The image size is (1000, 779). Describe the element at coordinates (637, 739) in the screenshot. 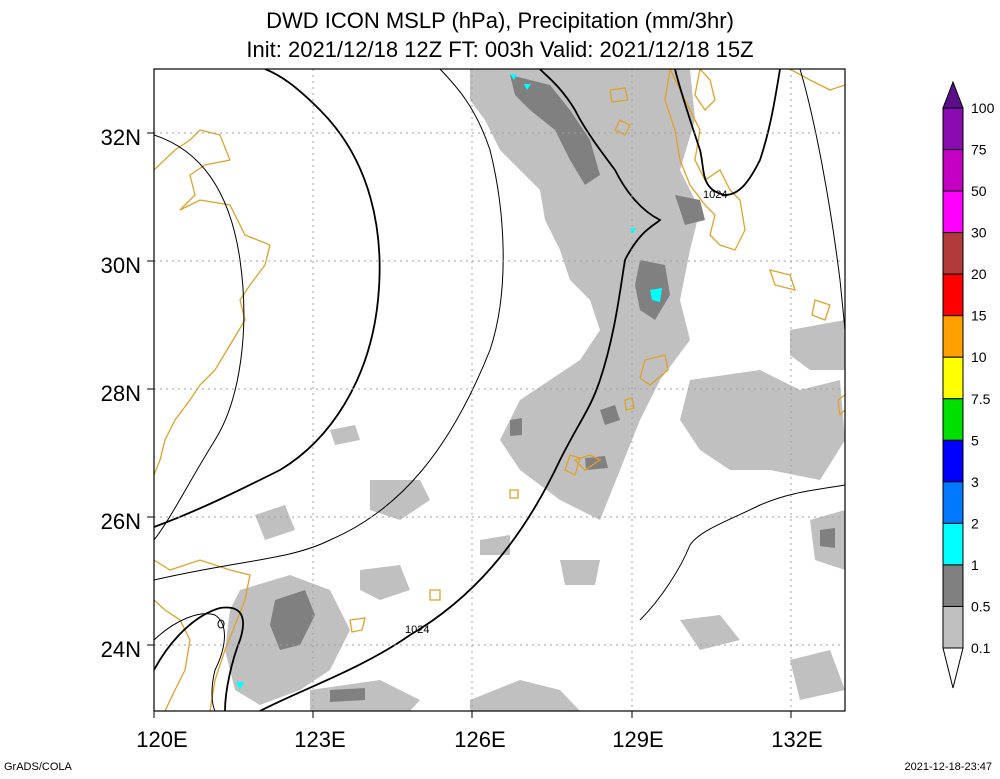

I see `x-tick-label: 129E` at that location.